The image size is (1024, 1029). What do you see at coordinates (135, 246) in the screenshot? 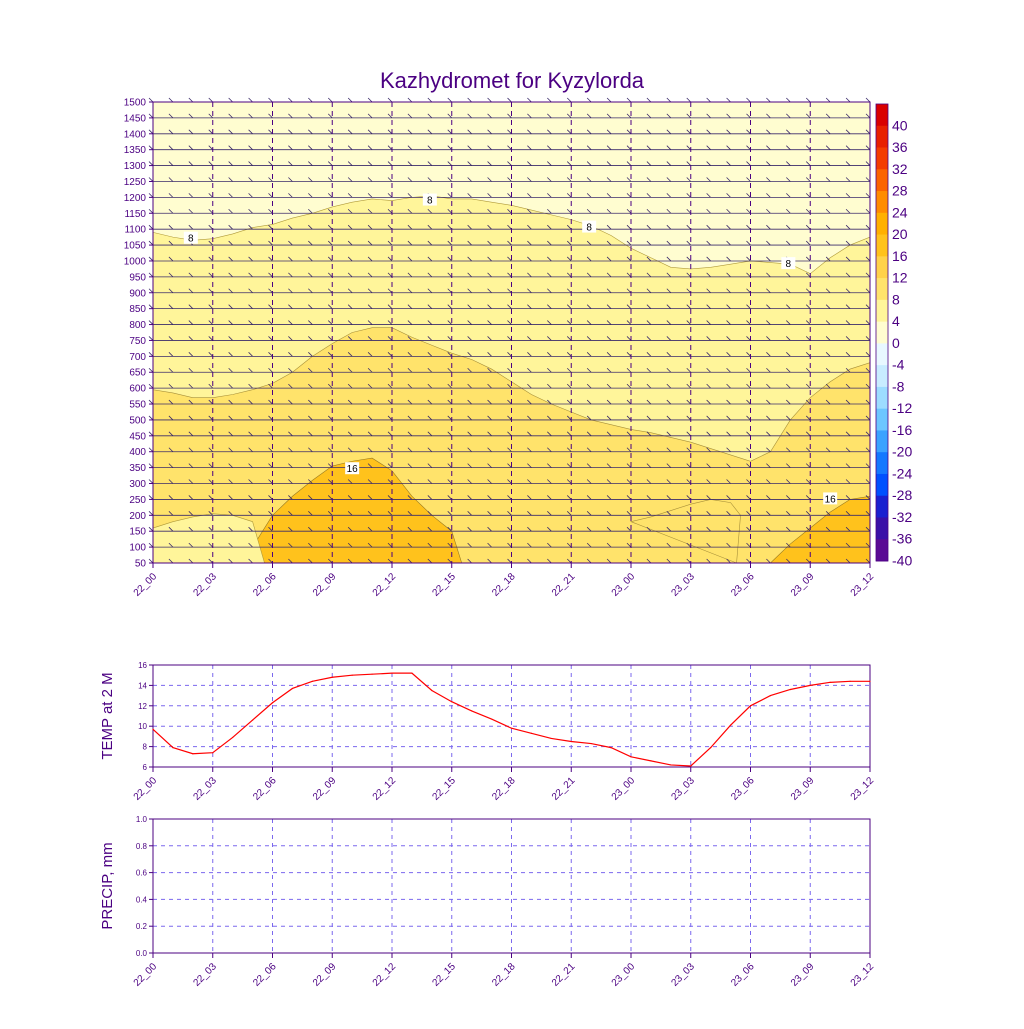
I see `y-tick-label: 1050` at bounding box center [135, 246].